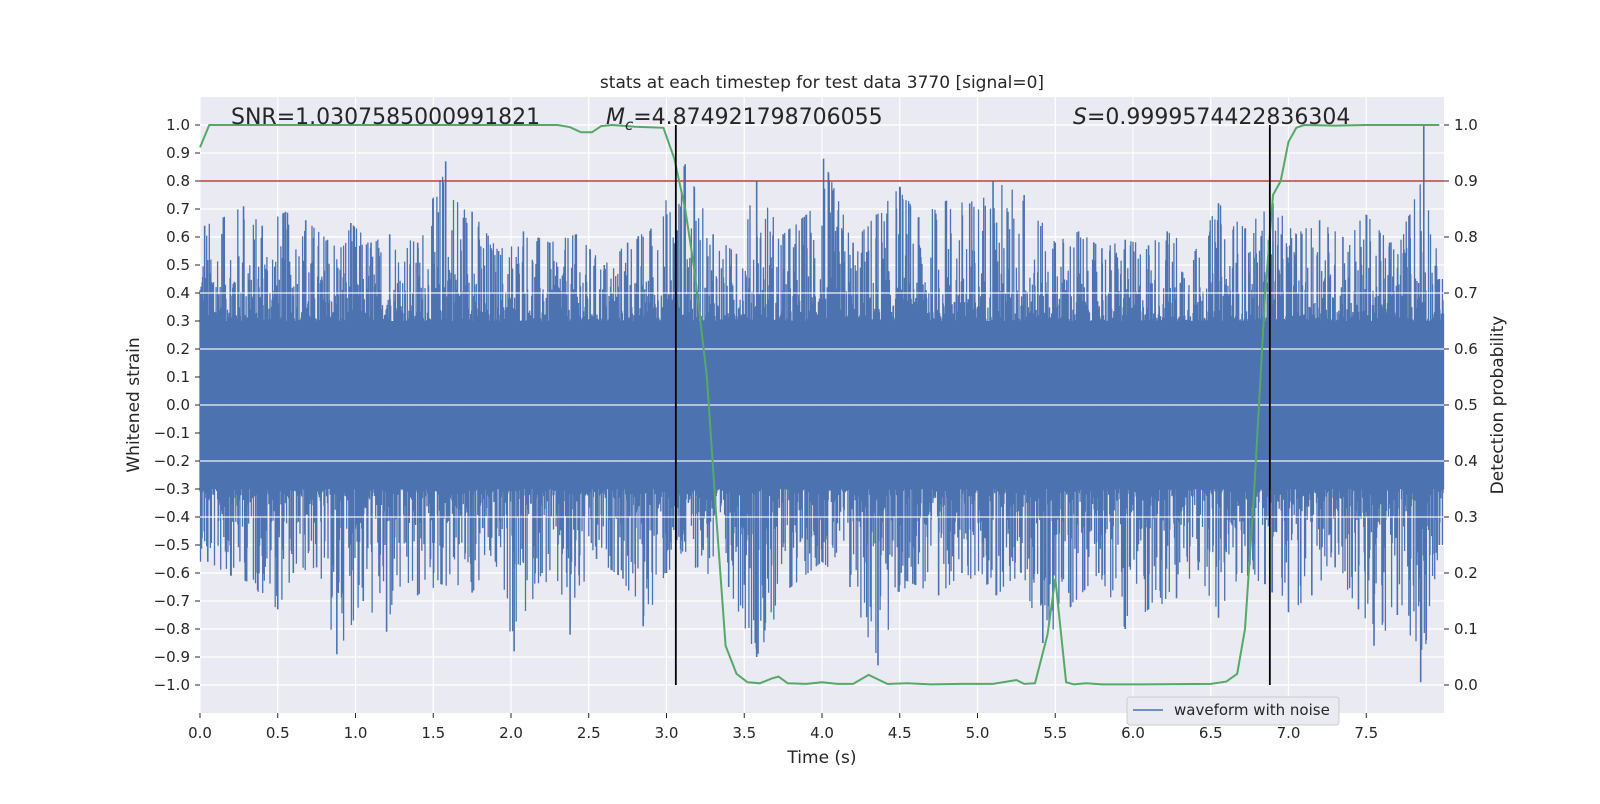  I want to click on legend: waveform with noise, so click(1233, 711).